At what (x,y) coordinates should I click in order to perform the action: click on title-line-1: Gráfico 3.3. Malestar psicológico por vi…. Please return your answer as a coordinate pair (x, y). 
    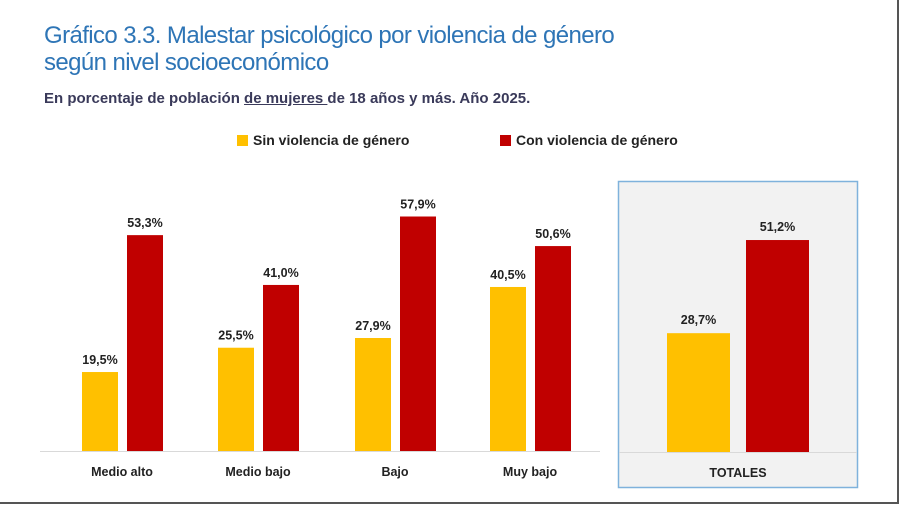
    Looking at the image, I should click on (329, 35).